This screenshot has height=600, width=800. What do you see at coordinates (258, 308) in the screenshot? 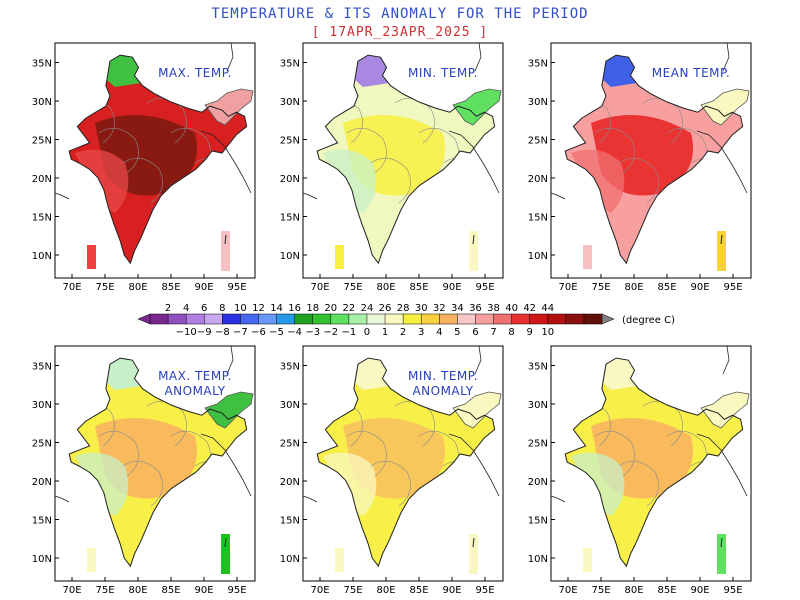
I see `colorbar-top-label: 12` at bounding box center [258, 308].